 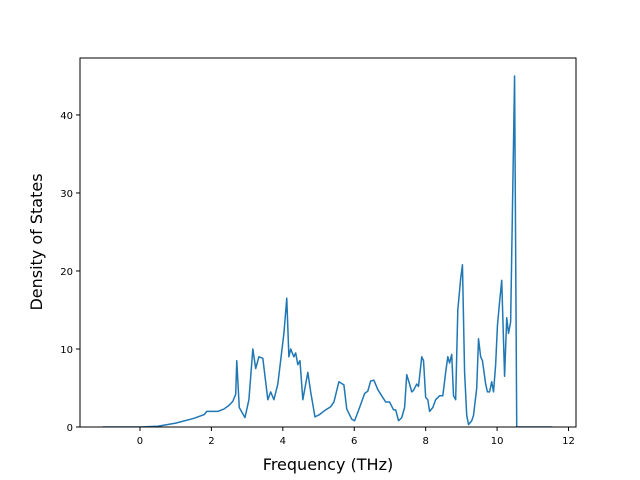 I want to click on y-tick-label: 30, so click(x=66, y=194).